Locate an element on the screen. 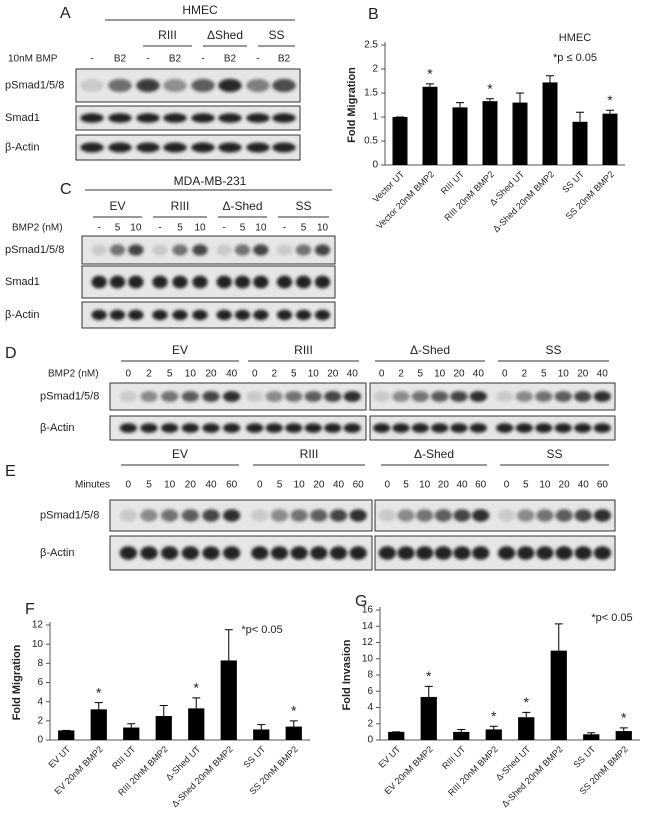 The width and height of the screenshot is (647, 820). annotation: *p ≤ 0.05 is located at coordinates (575, 58).